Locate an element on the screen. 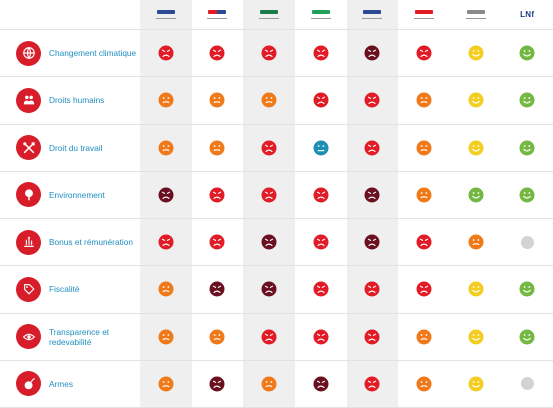 This screenshot has height=408, width=553. category-cell: Environnement is located at coordinates (70, 195).